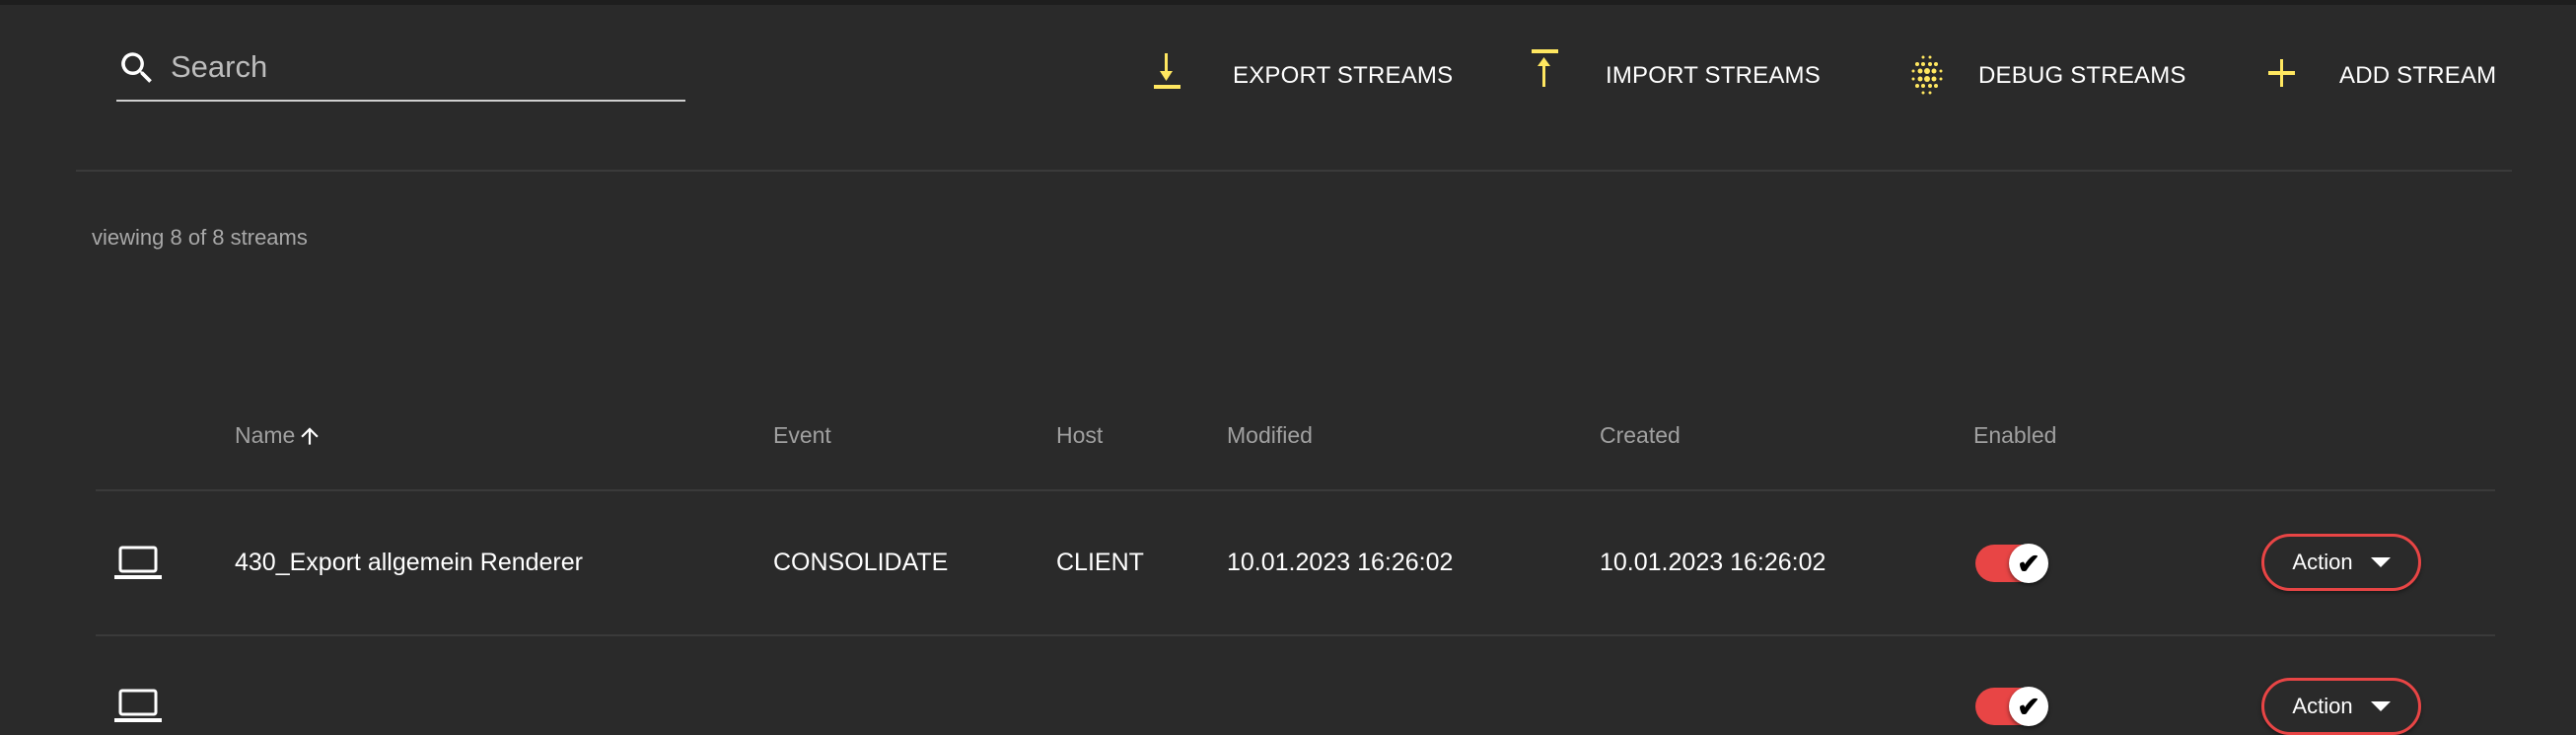 The height and width of the screenshot is (735, 2576). What do you see at coordinates (2281, 73) in the screenshot?
I see `plus-icon` at bounding box center [2281, 73].